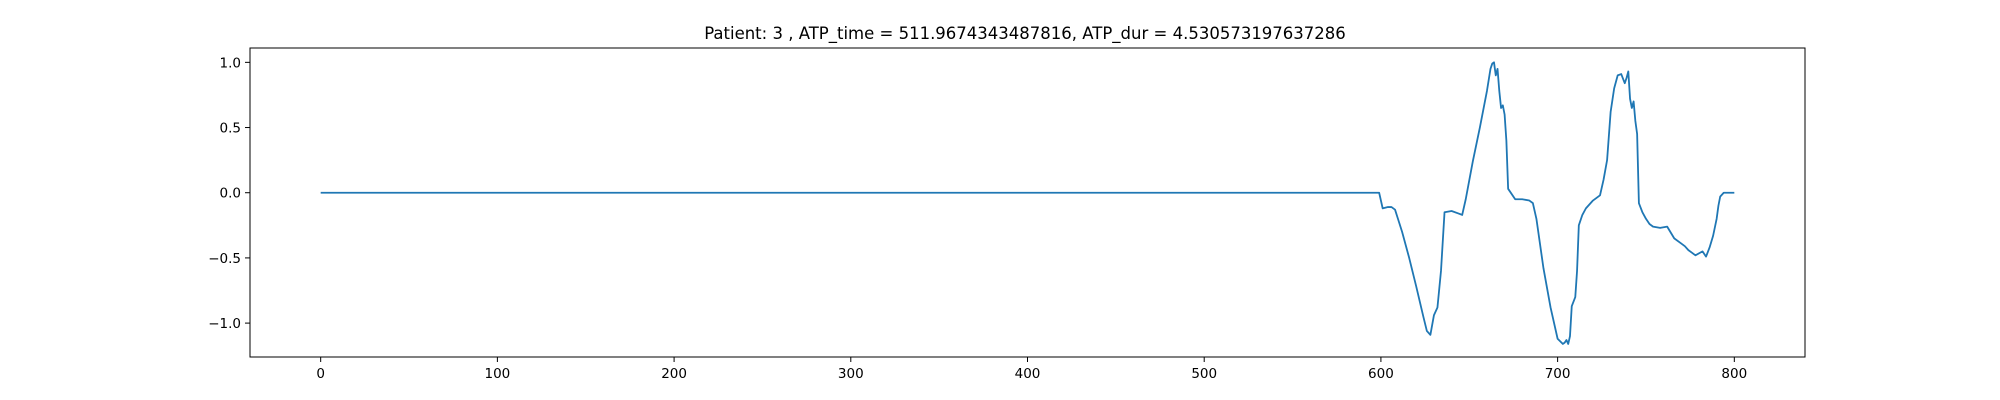 The height and width of the screenshot is (400, 2000). What do you see at coordinates (230, 63) in the screenshot?
I see `y-tick-label: 1.0` at bounding box center [230, 63].